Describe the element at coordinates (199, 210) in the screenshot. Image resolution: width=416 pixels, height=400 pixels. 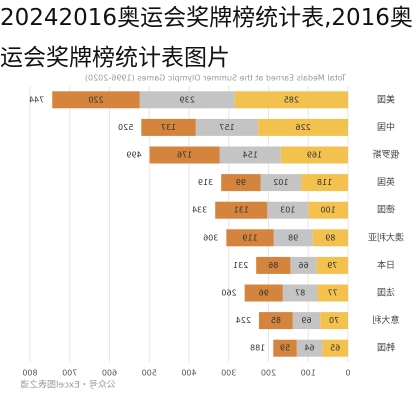
I see `total-label: 334` at that location.